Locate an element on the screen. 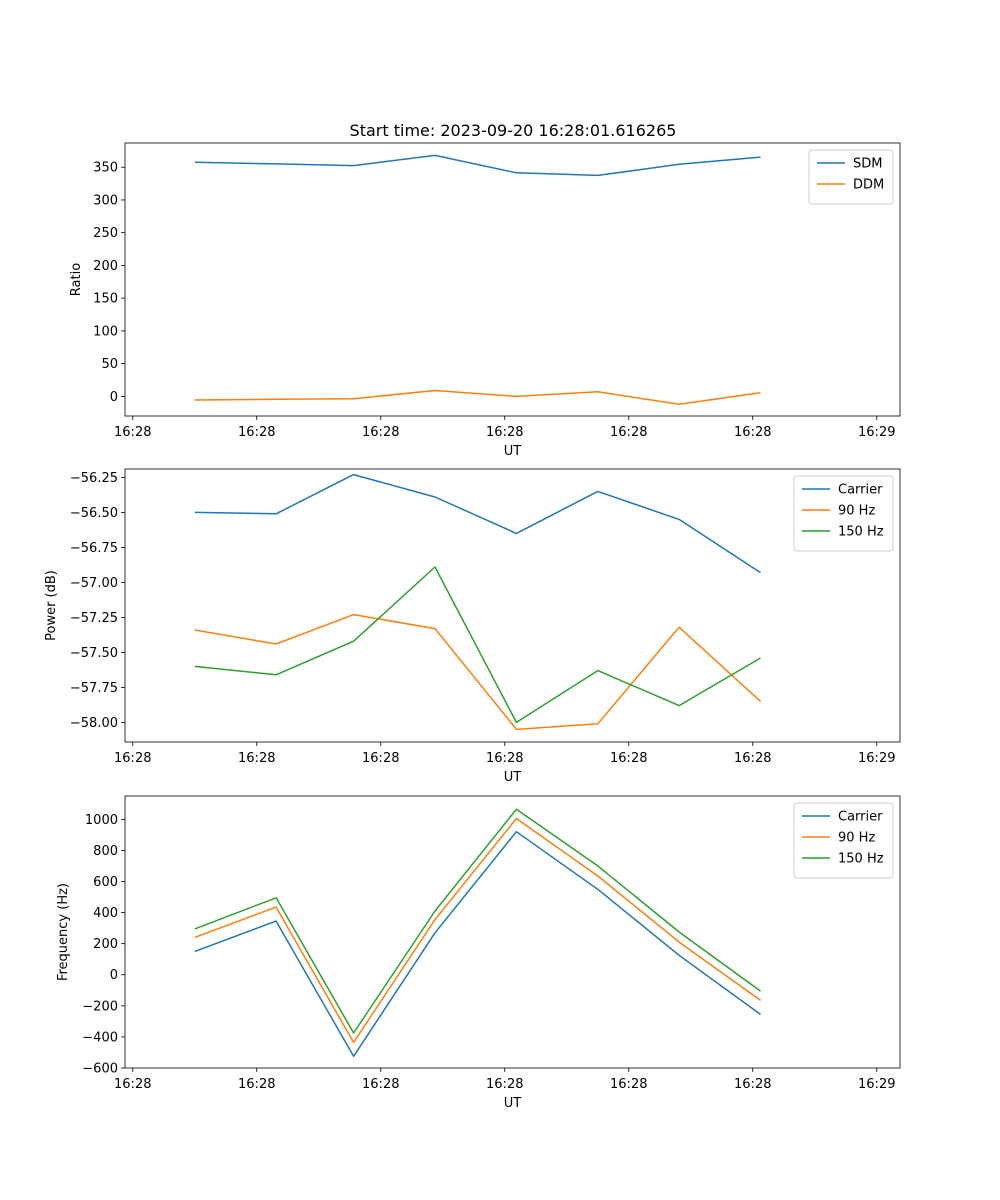 The image size is (1000, 1200). power-legend-label: Carrier is located at coordinates (860, 490).